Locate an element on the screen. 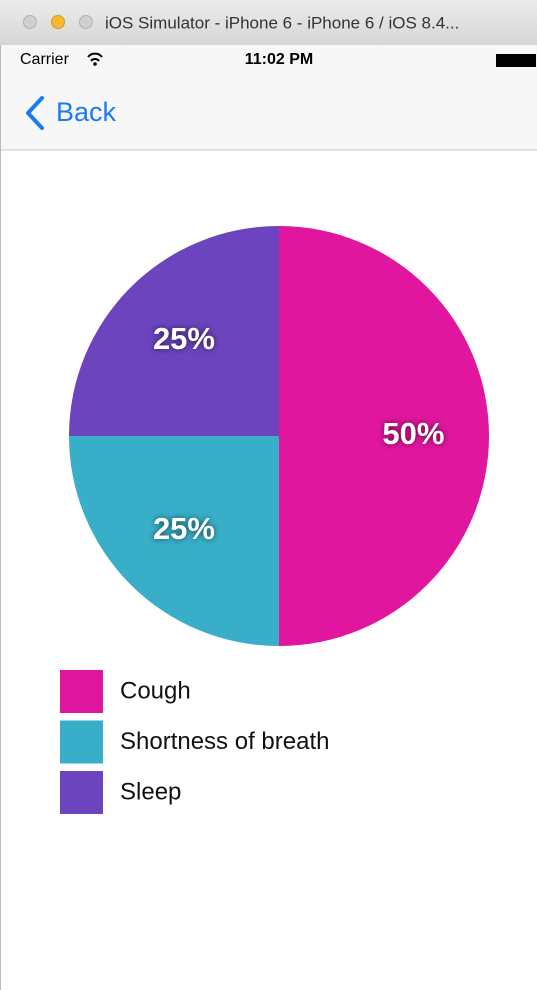  legend-label: Sleep is located at coordinates (150, 791).